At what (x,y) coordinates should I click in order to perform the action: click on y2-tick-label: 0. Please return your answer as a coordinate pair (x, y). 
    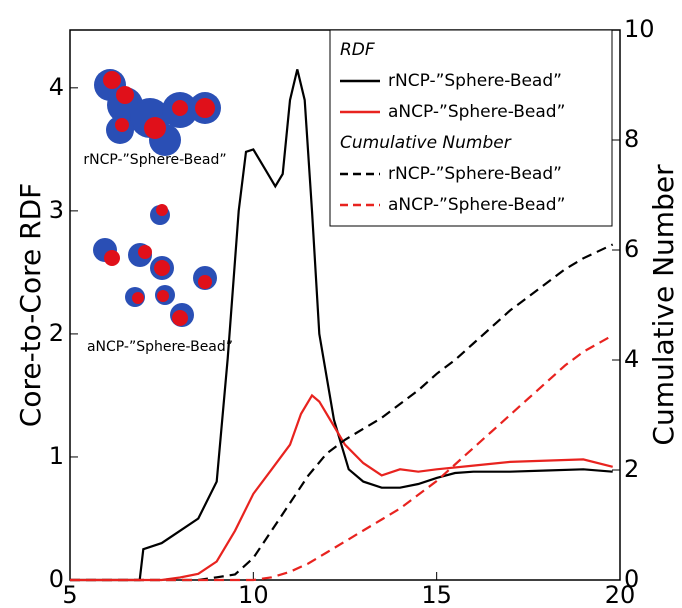
    Looking at the image, I should click on (631, 579).